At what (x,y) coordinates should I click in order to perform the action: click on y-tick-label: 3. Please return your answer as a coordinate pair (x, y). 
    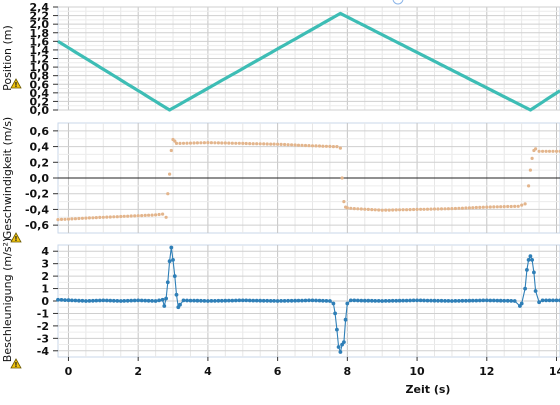
    Looking at the image, I should click on (45, 264).